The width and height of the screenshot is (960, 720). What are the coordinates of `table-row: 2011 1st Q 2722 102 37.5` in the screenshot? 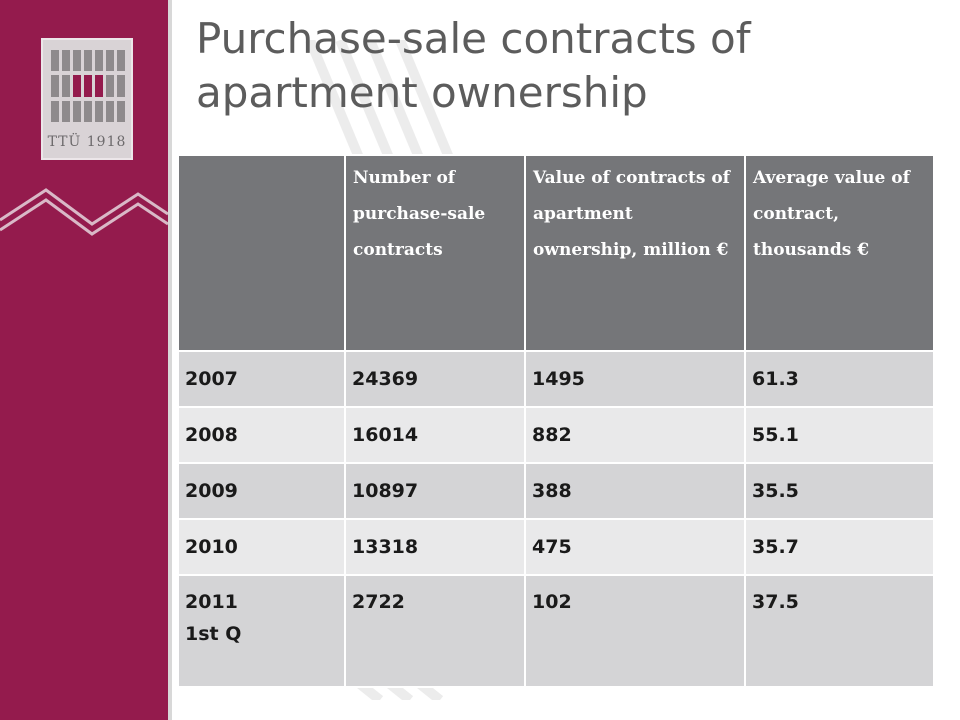 It's located at (556, 631).